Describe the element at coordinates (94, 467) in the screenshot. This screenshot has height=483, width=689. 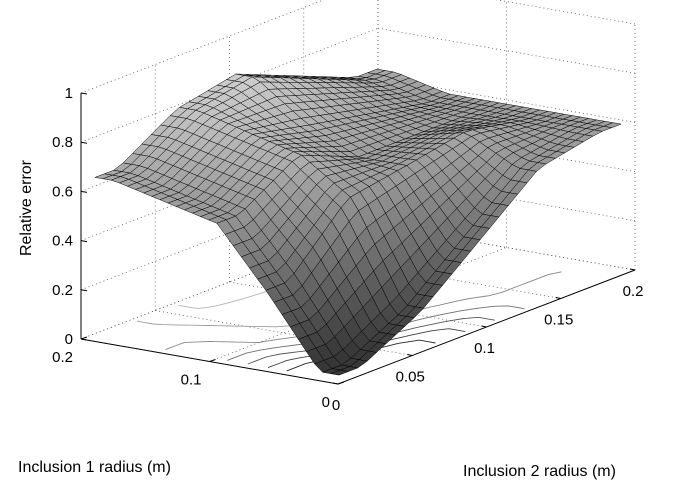
I see `y-axis-label: Inclusion 1 radius (m)` at that location.